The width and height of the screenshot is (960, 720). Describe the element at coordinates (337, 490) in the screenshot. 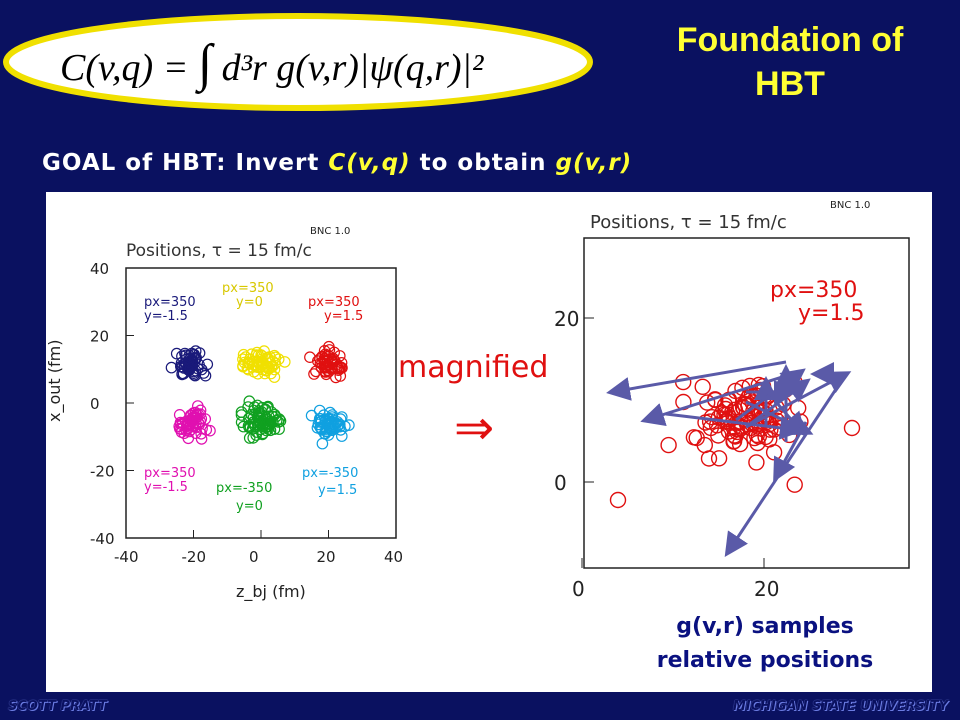

I see `label-br-2: y=1.5` at that location.